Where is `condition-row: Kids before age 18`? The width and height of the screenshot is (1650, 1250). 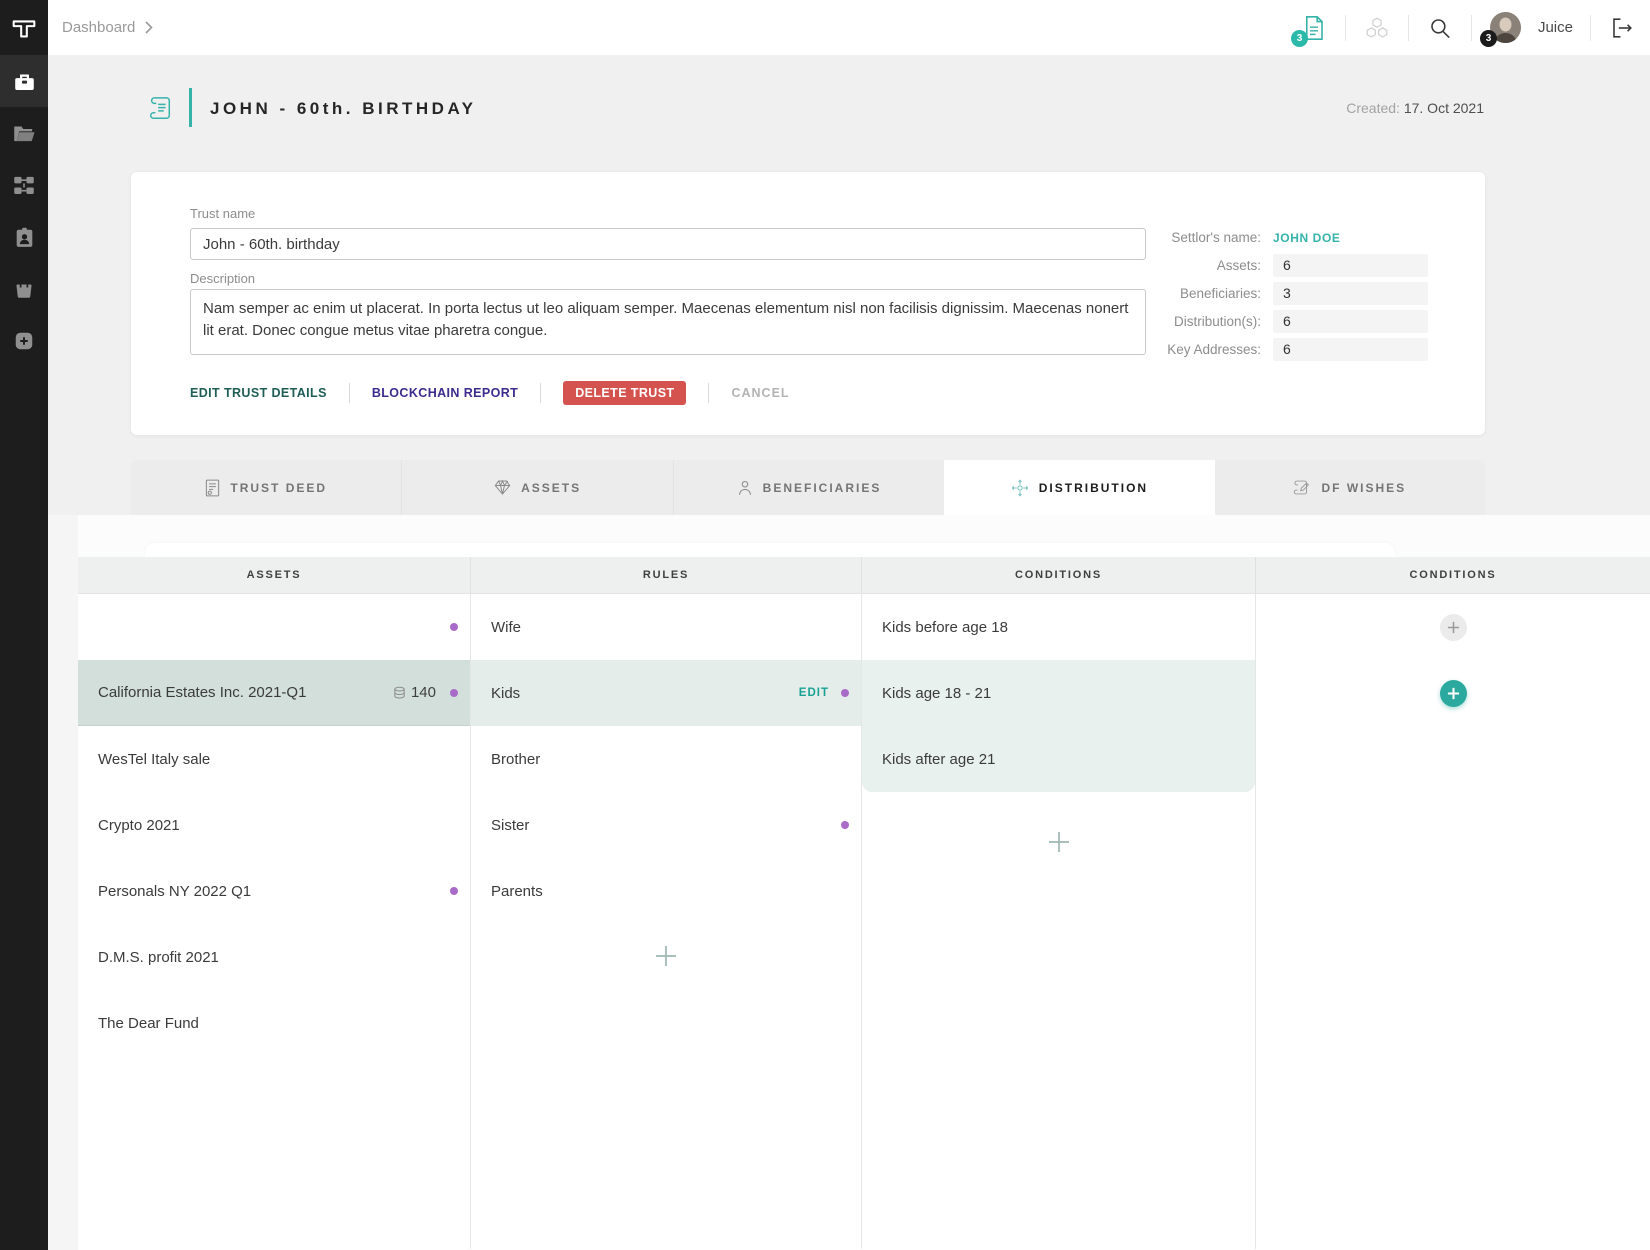
condition-row: Kids before age 18 is located at coordinates (1058, 627).